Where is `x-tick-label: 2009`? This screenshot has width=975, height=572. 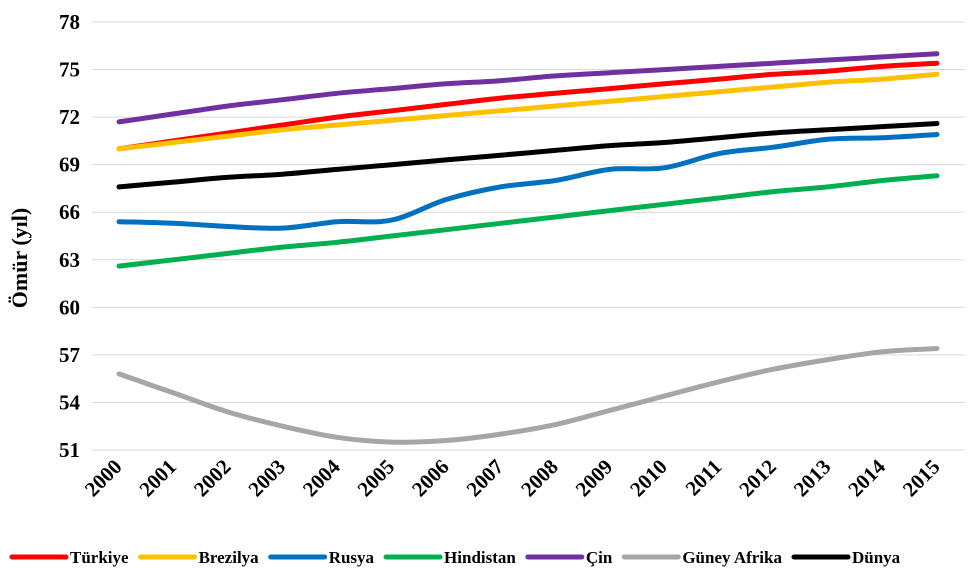
x-tick-label: 2009 is located at coordinates (594, 478).